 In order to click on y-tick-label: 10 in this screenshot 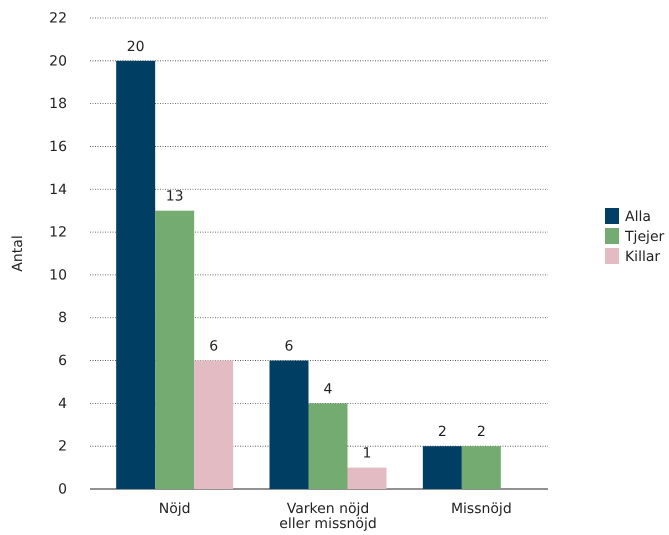, I will do `click(58, 275)`.